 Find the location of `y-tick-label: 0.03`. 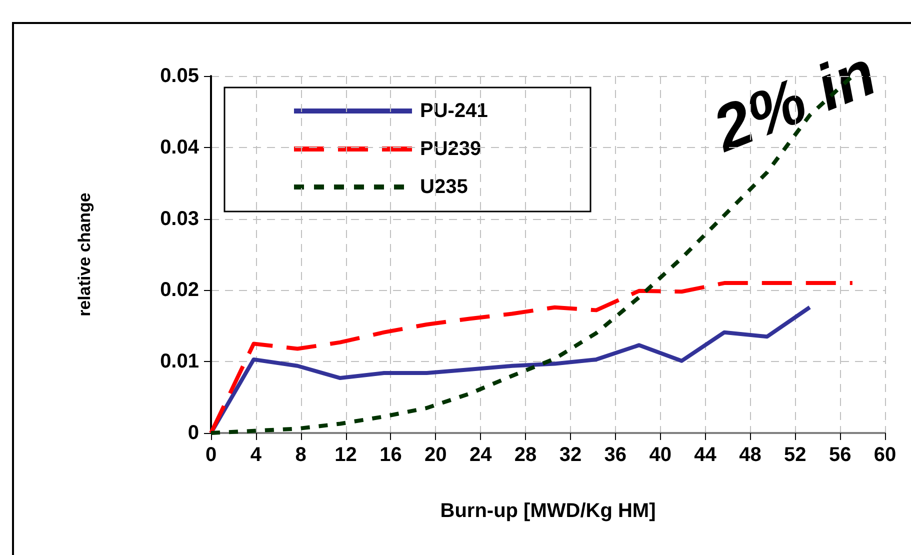

y-tick-label: 0.03 is located at coordinates (179, 219).